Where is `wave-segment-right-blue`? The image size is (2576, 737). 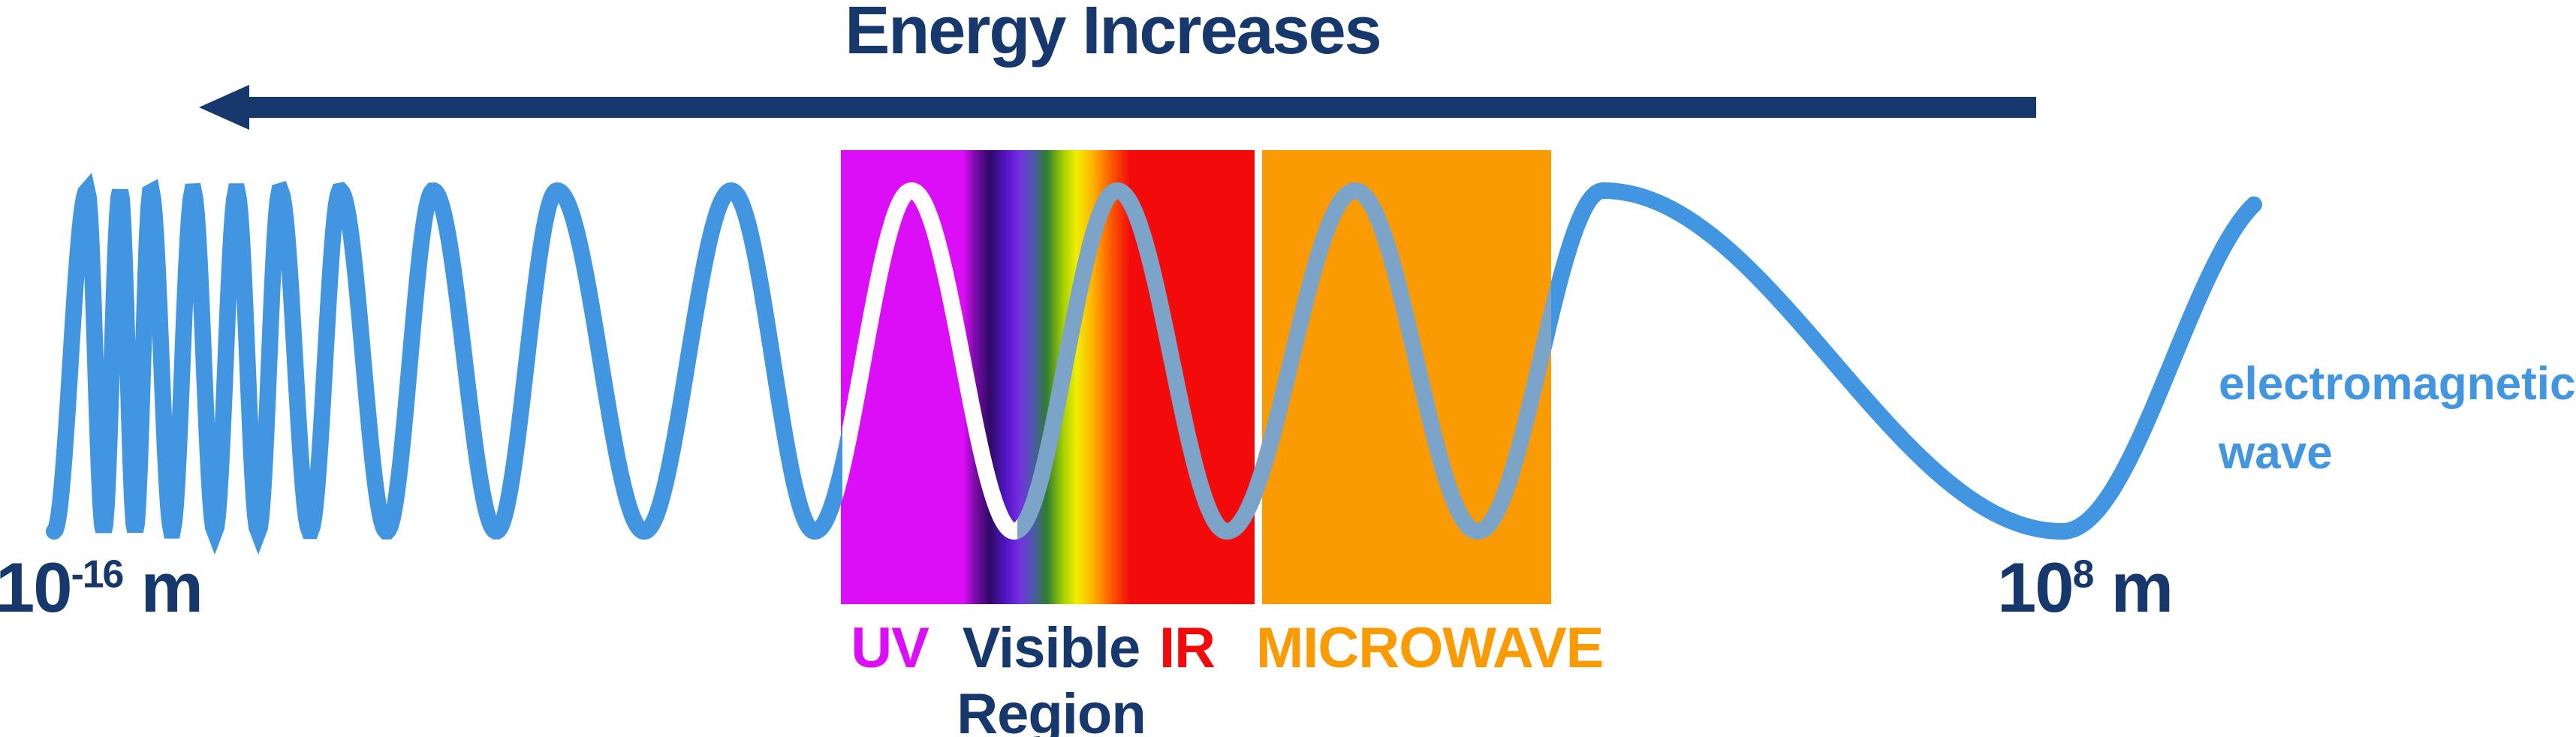
wave-segment-right-blue is located at coordinates (1906, 361).